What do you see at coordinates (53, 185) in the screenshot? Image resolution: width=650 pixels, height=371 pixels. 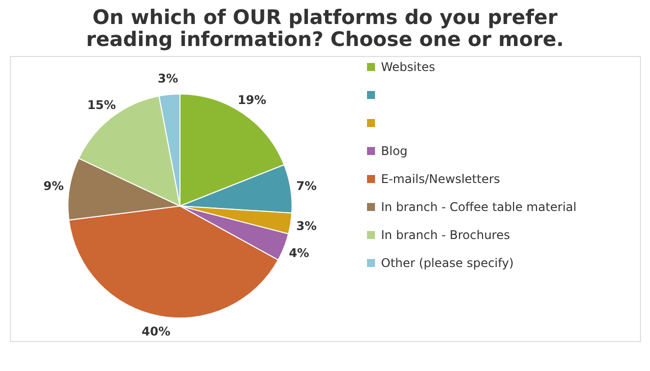 I see `data-label: 9%` at bounding box center [53, 185].